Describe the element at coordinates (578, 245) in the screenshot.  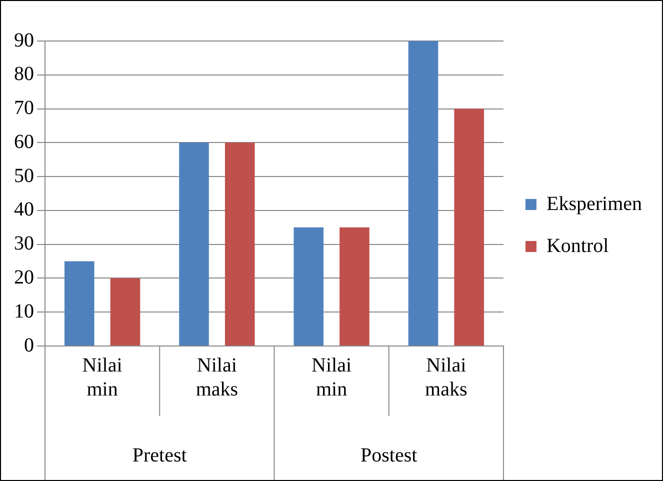
I see `legend-label: Kontrol` at that location.